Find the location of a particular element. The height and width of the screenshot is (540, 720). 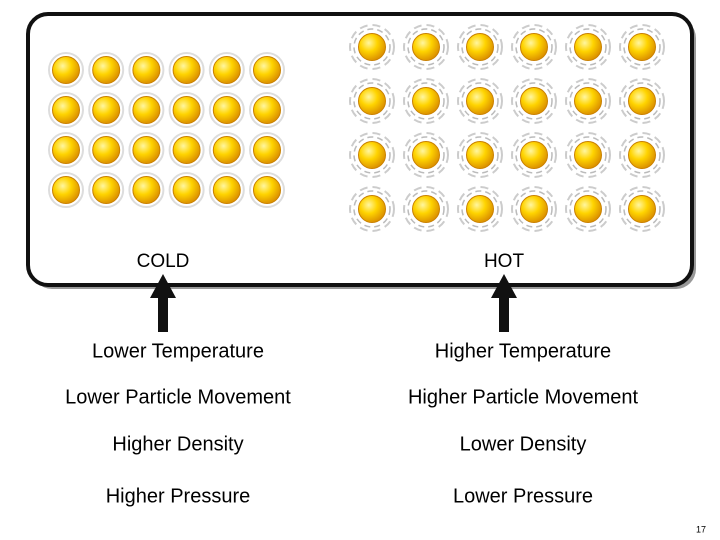

cold-property: Higher Pressure is located at coordinates (178, 496).